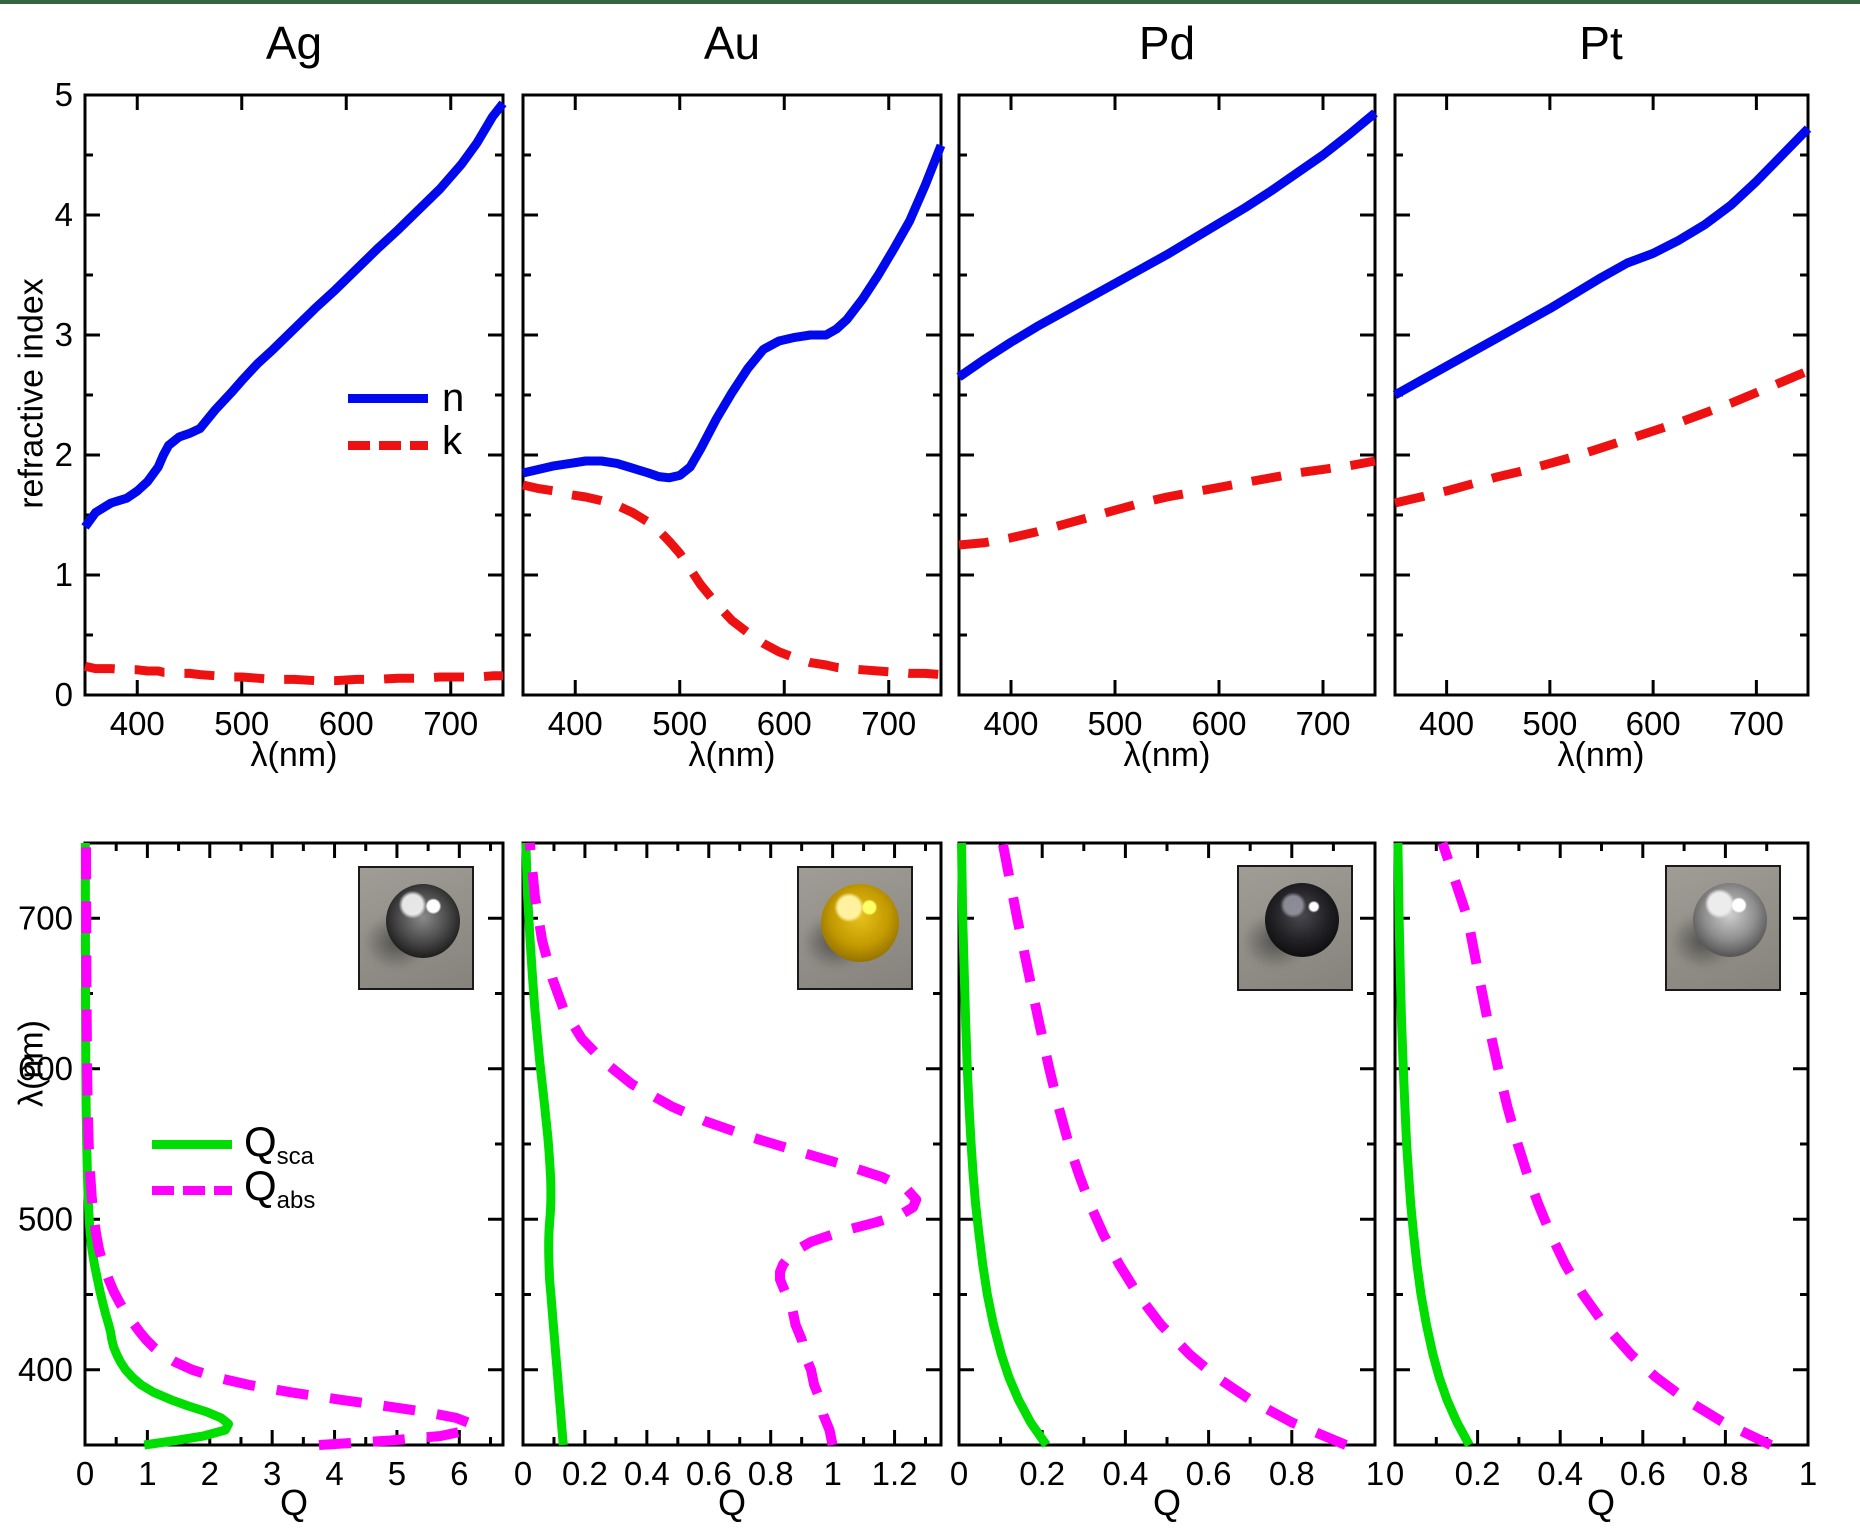 Image resolution: width=1860 pixels, height=1529 pixels. I want to click on x-axis-label-top-pt: λ(nm), so click(1601, 755).